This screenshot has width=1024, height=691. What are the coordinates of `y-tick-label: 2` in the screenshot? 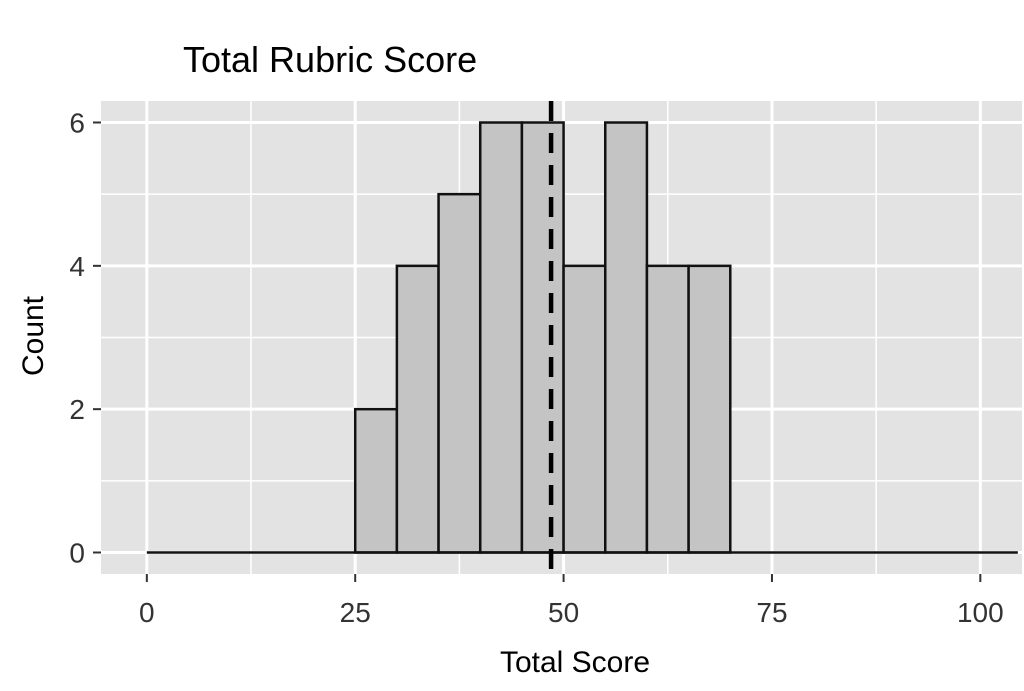 It's located at (77, 409).